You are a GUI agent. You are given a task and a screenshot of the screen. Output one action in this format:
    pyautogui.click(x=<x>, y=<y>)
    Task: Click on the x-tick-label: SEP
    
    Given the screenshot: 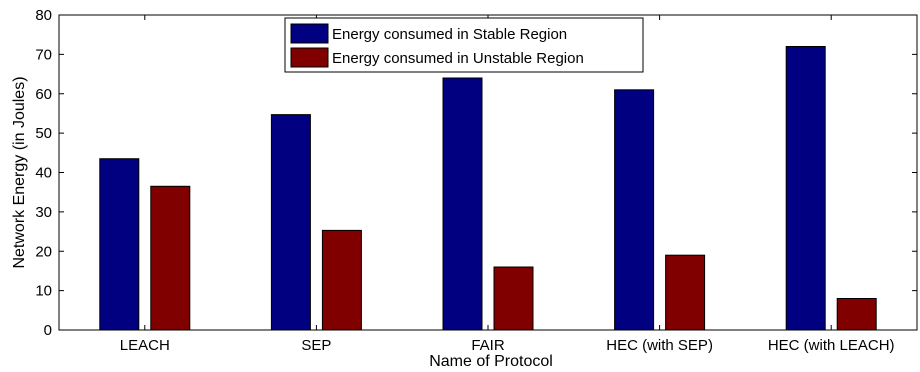 What is the action you would take?
    pyautogui.click(x=316, y=345)
    